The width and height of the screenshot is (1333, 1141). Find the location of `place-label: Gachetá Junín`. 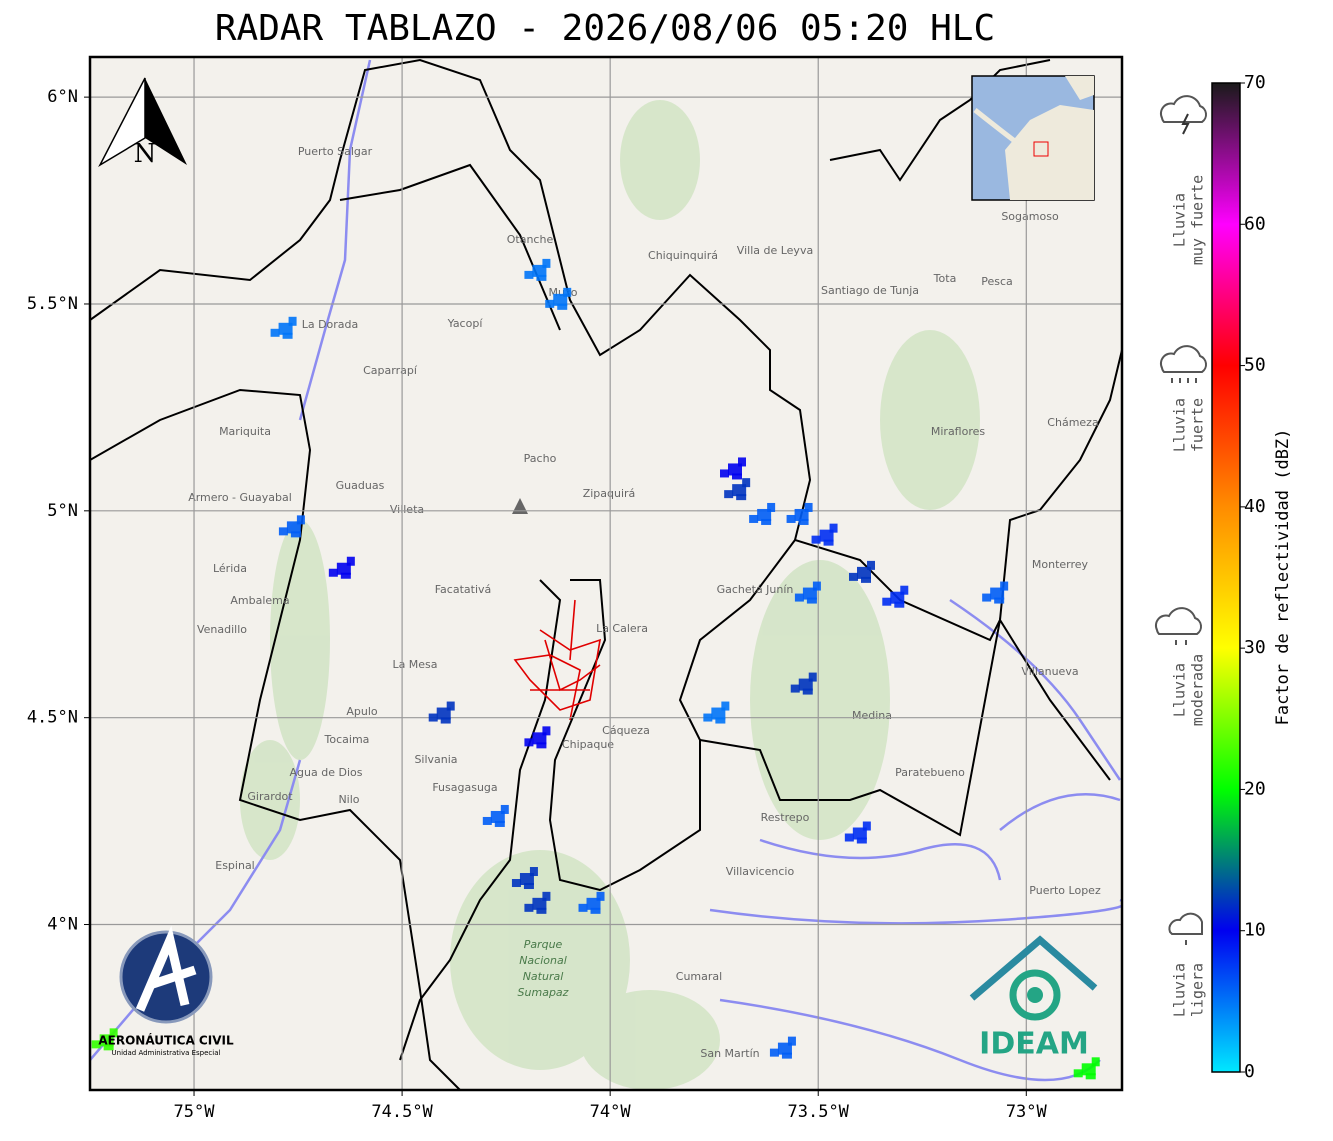

place-label: Gachetá Junín is located at coordinates (755, 589).